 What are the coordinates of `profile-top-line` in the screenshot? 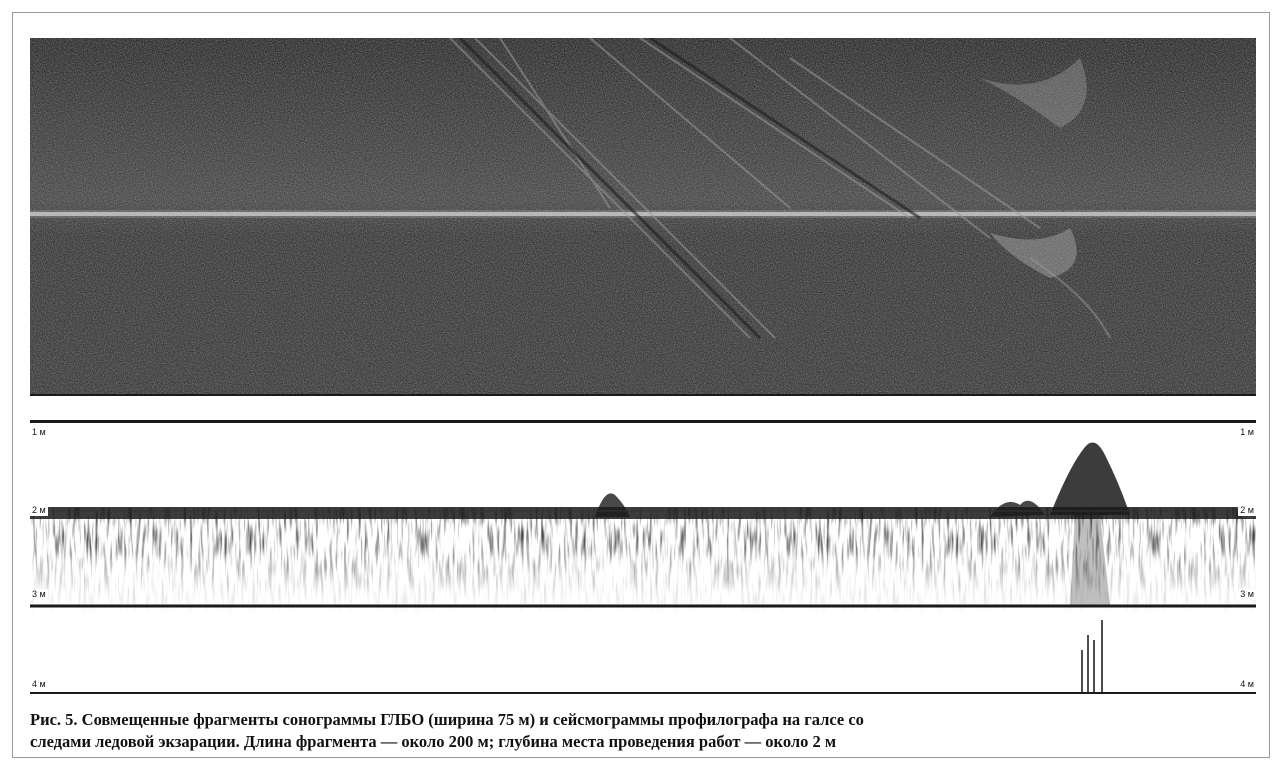 It's located at (643, 421).